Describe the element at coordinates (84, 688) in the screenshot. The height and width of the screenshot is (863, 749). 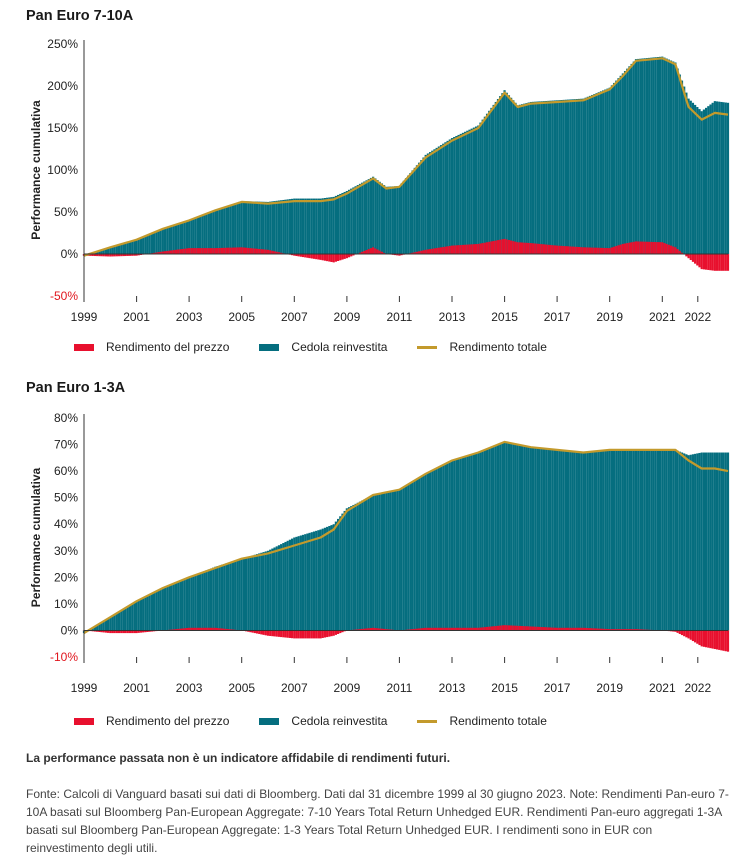
I see `x-tick-label: 1999` at that location.